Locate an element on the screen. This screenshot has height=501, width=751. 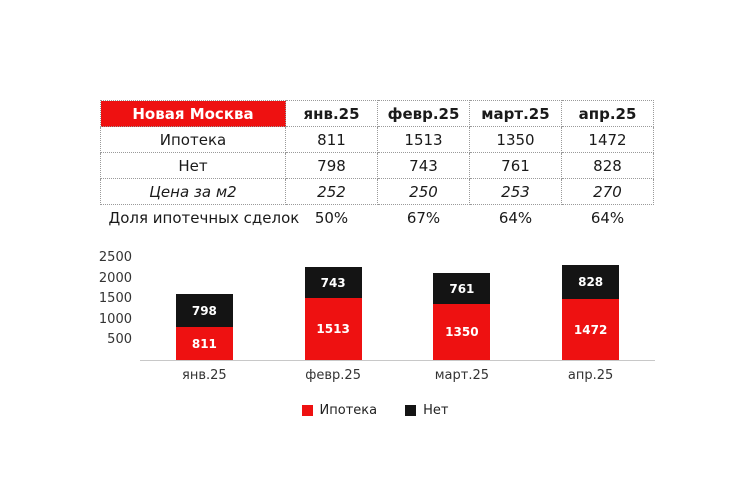
bar-value-label: 1472 is located at coordinates (590, 329).